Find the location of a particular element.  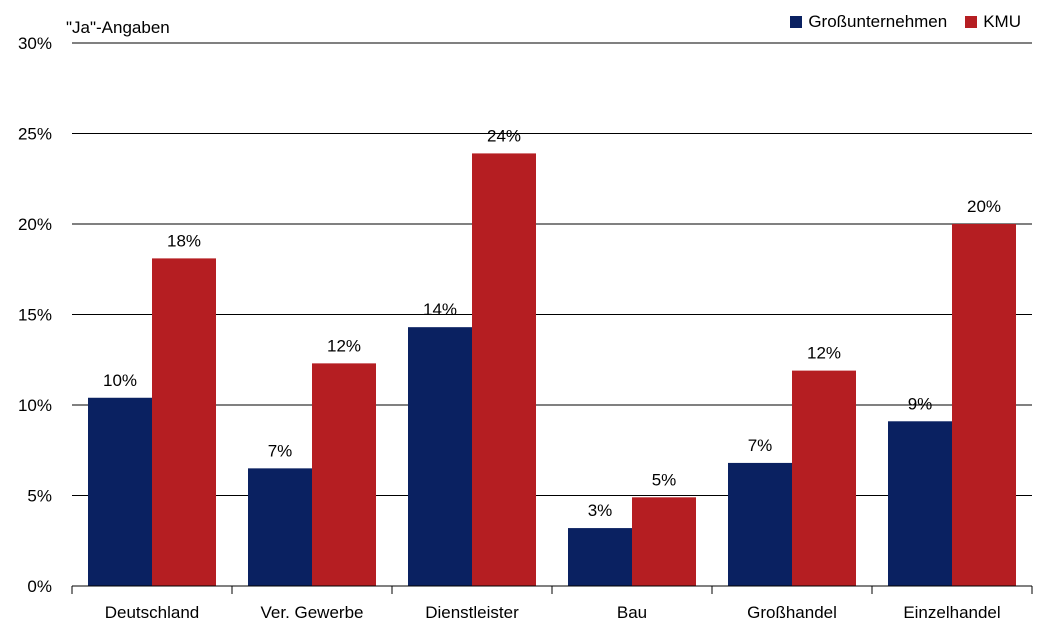

y-tick-label: 25% is located at coordinates (35, 134).